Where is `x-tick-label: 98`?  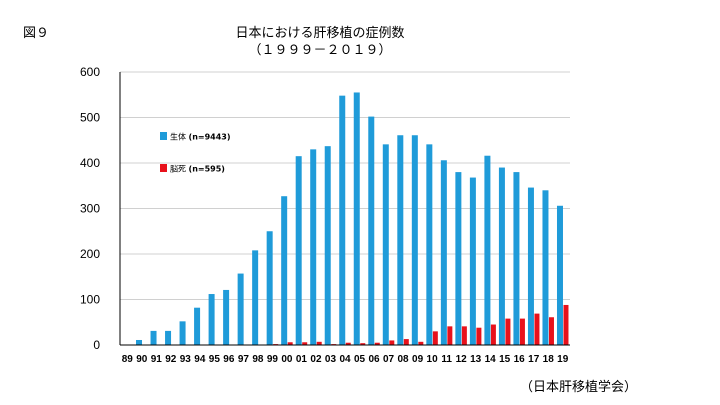 x-tick-label: 98 is located at coordinates (258, 359).